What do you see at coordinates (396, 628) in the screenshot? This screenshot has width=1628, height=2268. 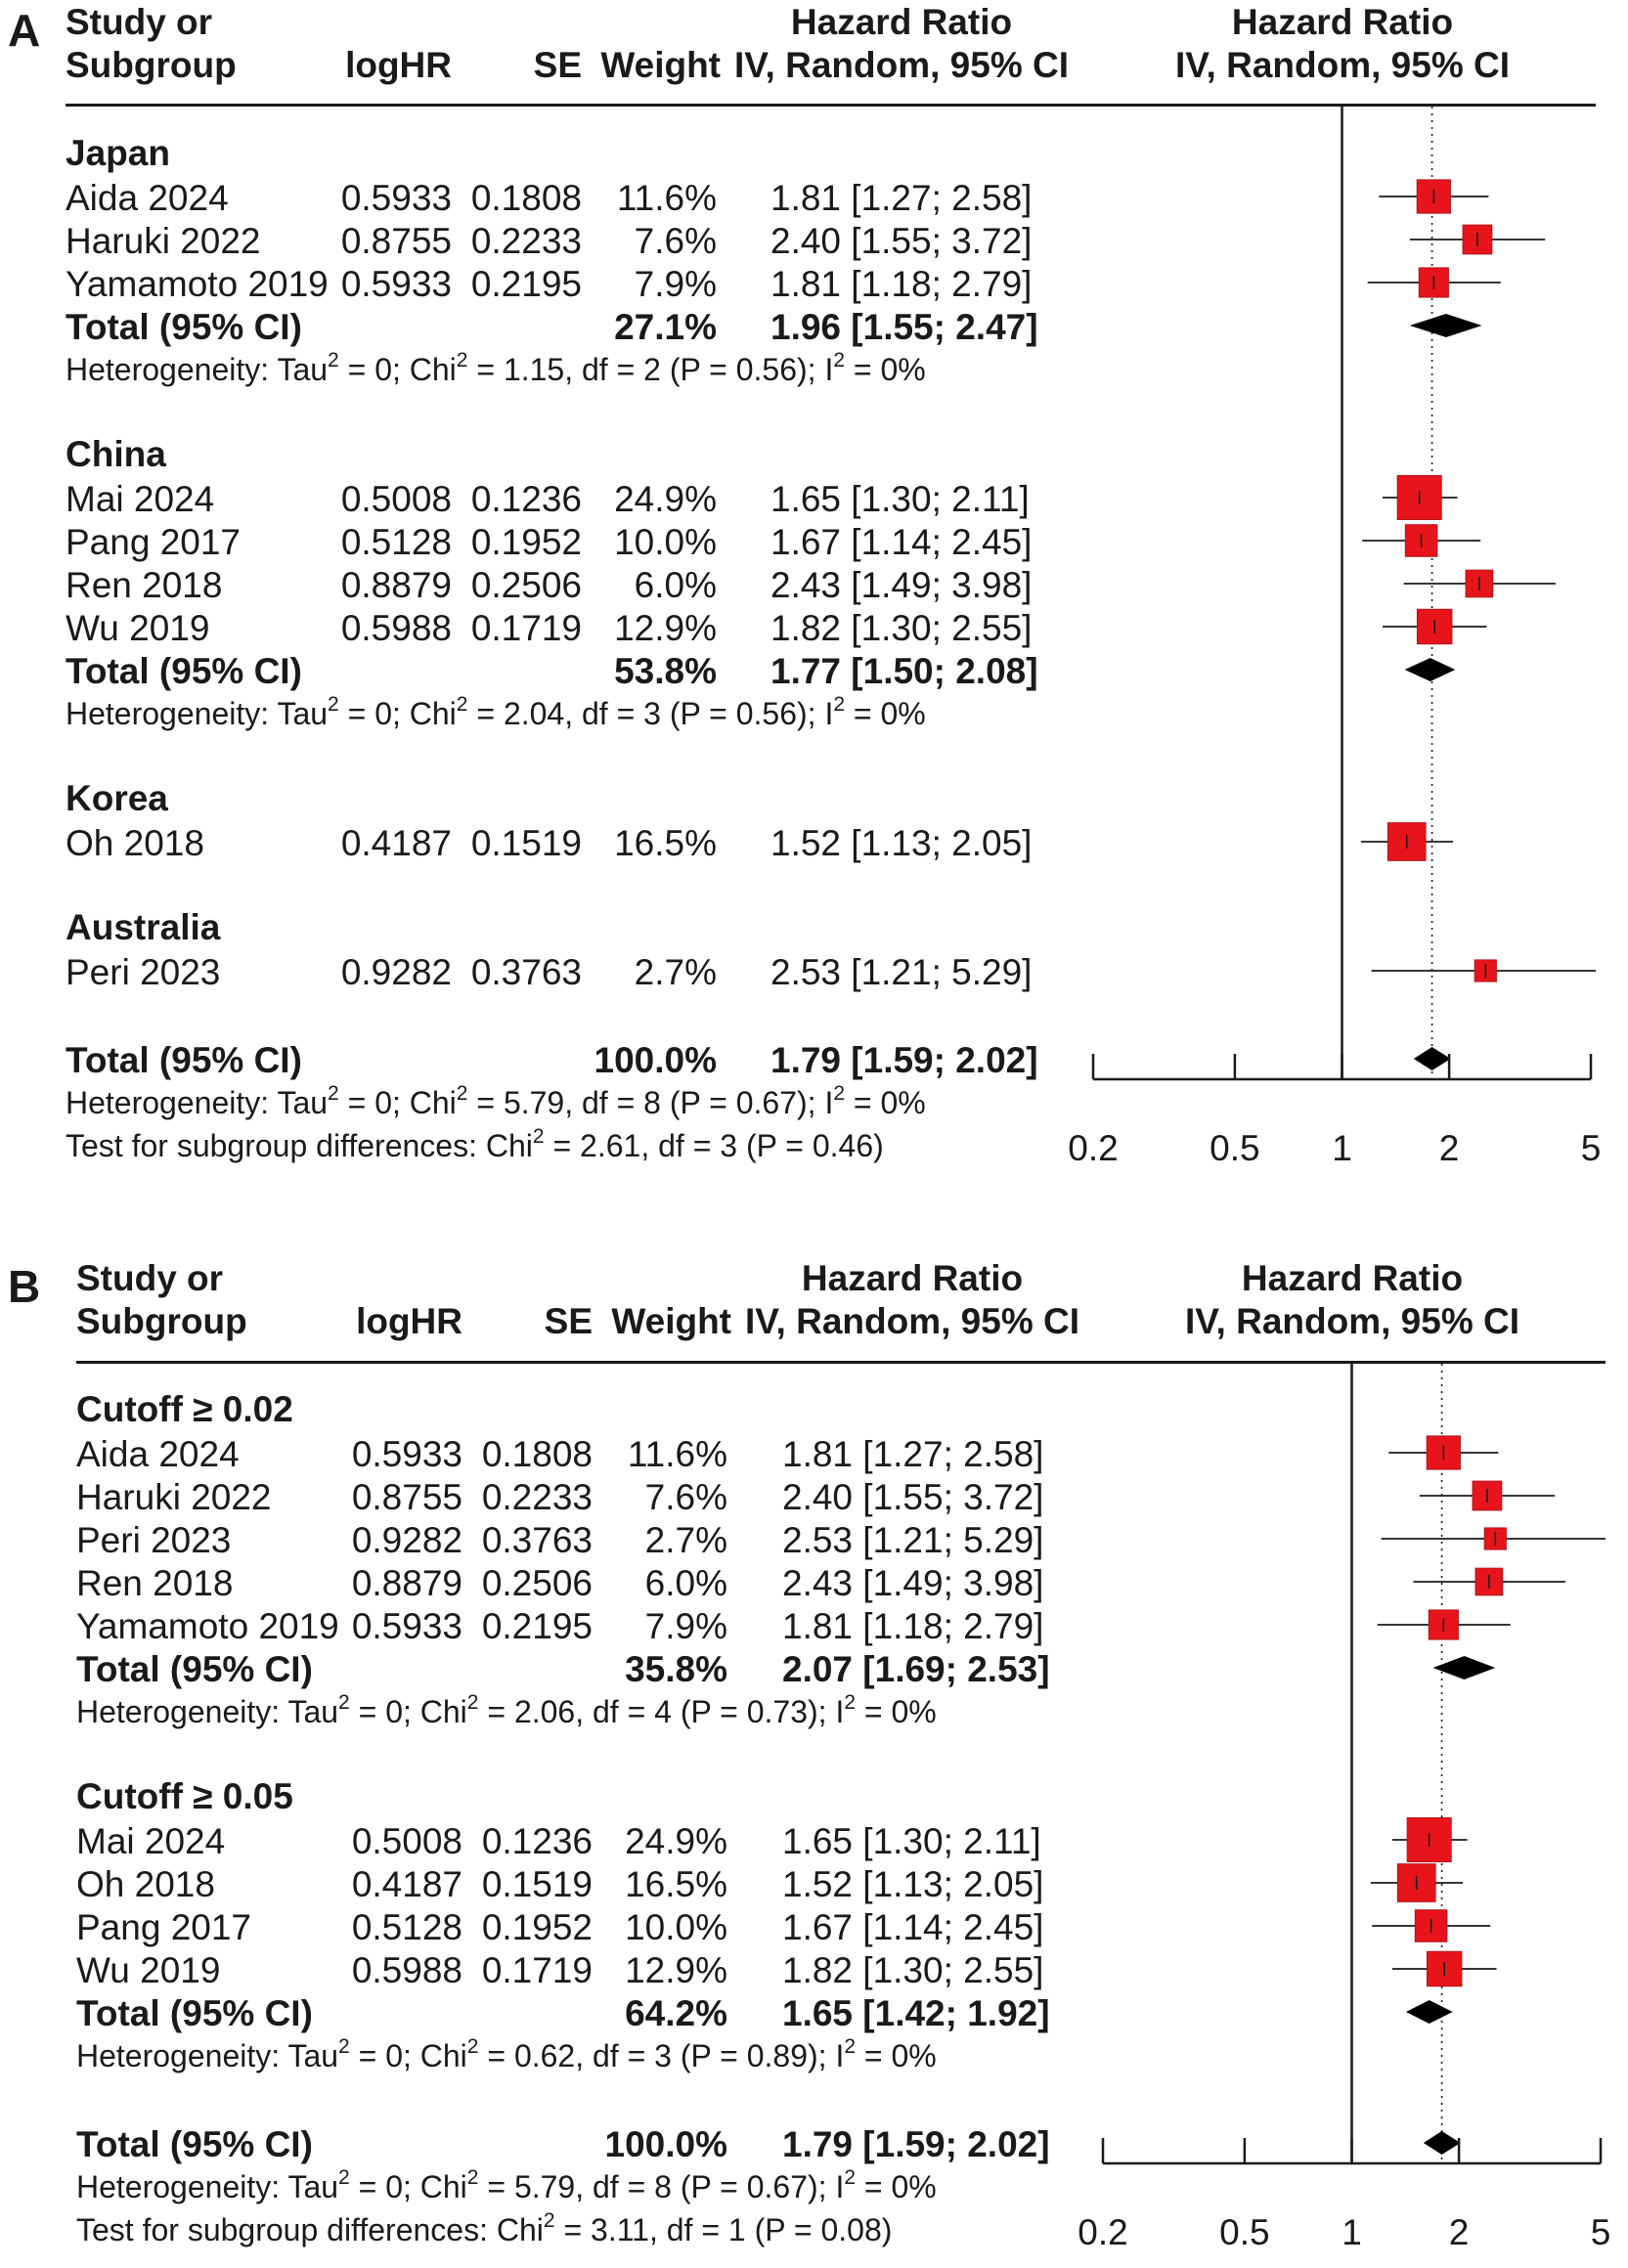 I see `study-loghr: 0.5988` at bounding box center [396, 628].